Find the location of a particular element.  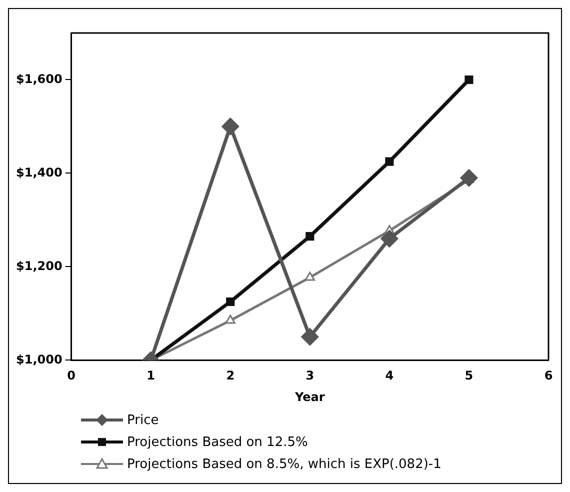

legend-label: Price is located at coordinates (143, 420).